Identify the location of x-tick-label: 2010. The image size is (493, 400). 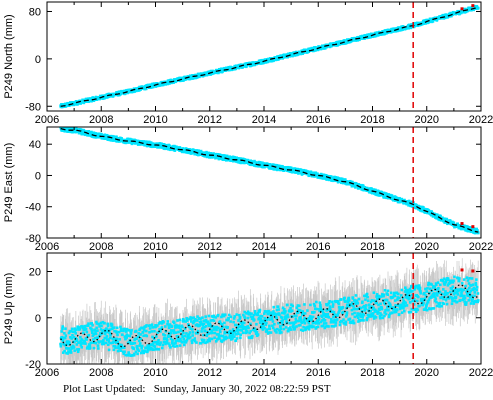
(155, 247).